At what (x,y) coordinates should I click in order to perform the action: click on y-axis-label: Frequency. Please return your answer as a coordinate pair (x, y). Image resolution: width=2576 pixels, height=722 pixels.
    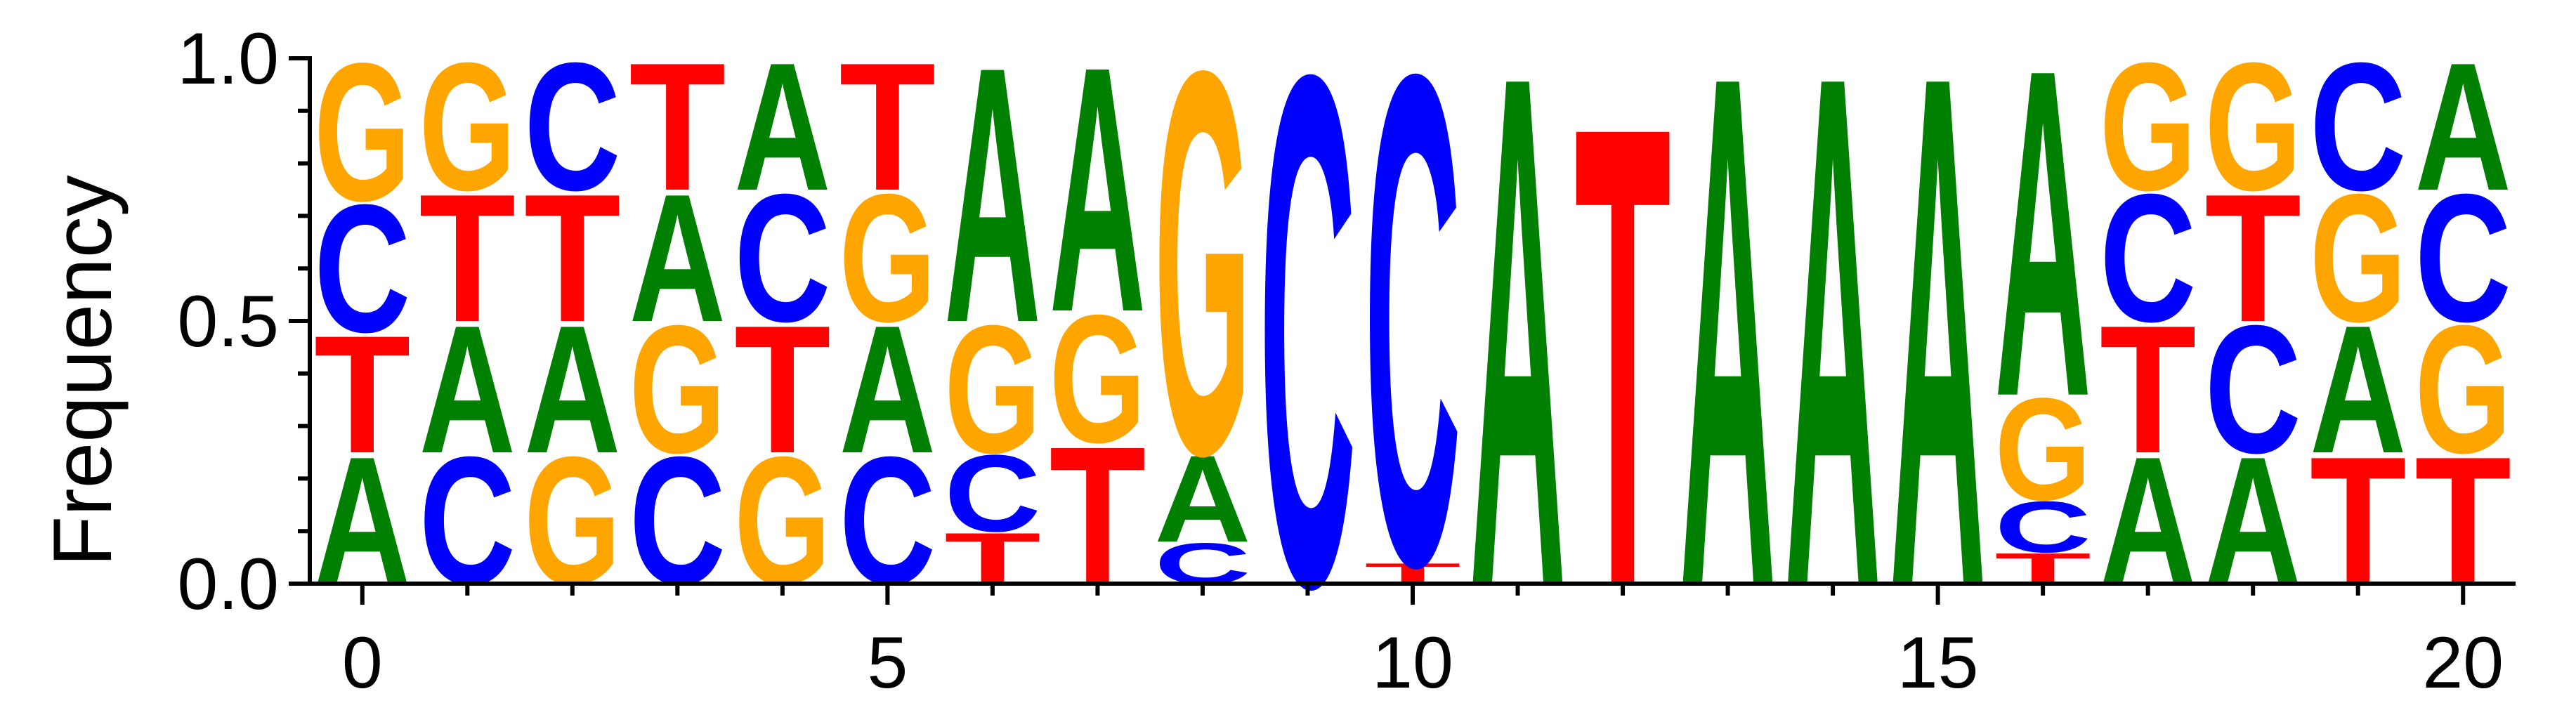
    Looking at the image, I should click on (83, 371).